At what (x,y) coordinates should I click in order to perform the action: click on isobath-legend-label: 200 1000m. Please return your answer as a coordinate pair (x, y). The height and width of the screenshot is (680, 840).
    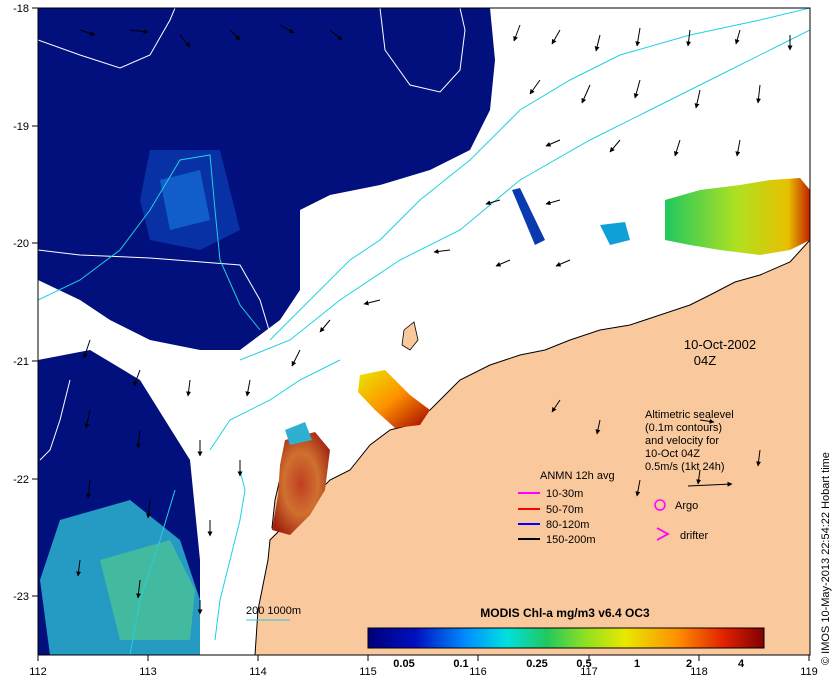
    Looking at the image, I should click on (273, 611).